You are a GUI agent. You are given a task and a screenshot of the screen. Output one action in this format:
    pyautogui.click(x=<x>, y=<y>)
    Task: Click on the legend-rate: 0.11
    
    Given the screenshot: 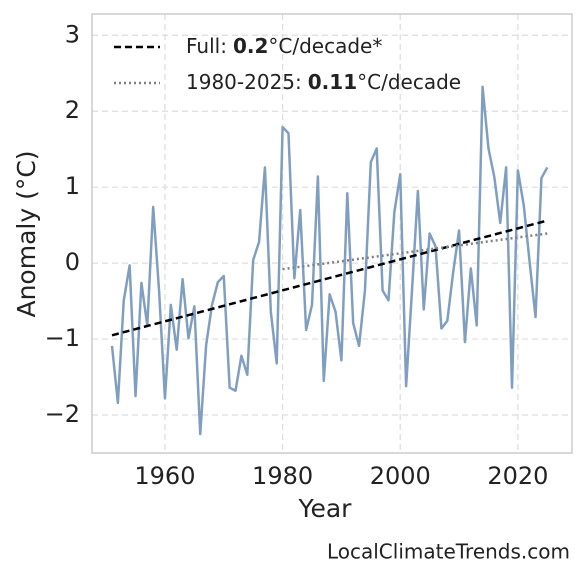 What is the action you would take?
    pyautogui.click(x=332, y=82)
    